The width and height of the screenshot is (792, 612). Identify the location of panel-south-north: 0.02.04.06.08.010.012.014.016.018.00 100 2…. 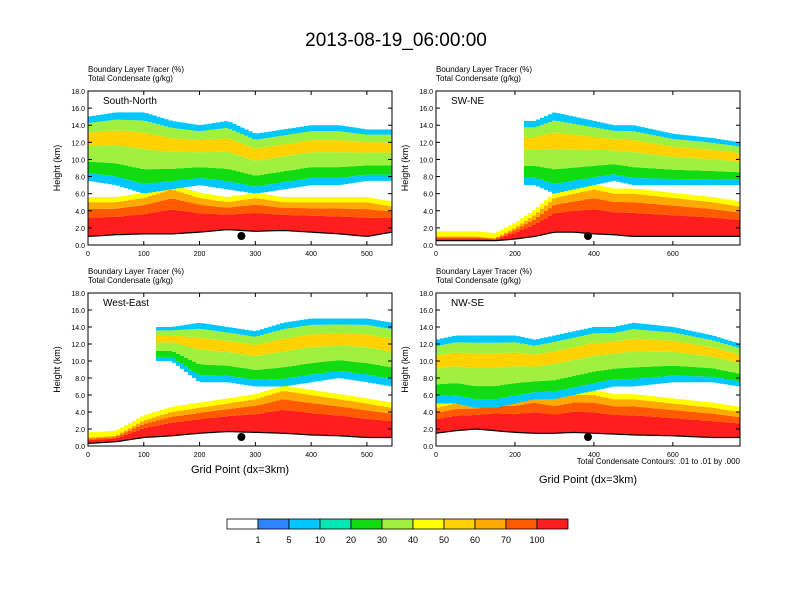
(222, 161).